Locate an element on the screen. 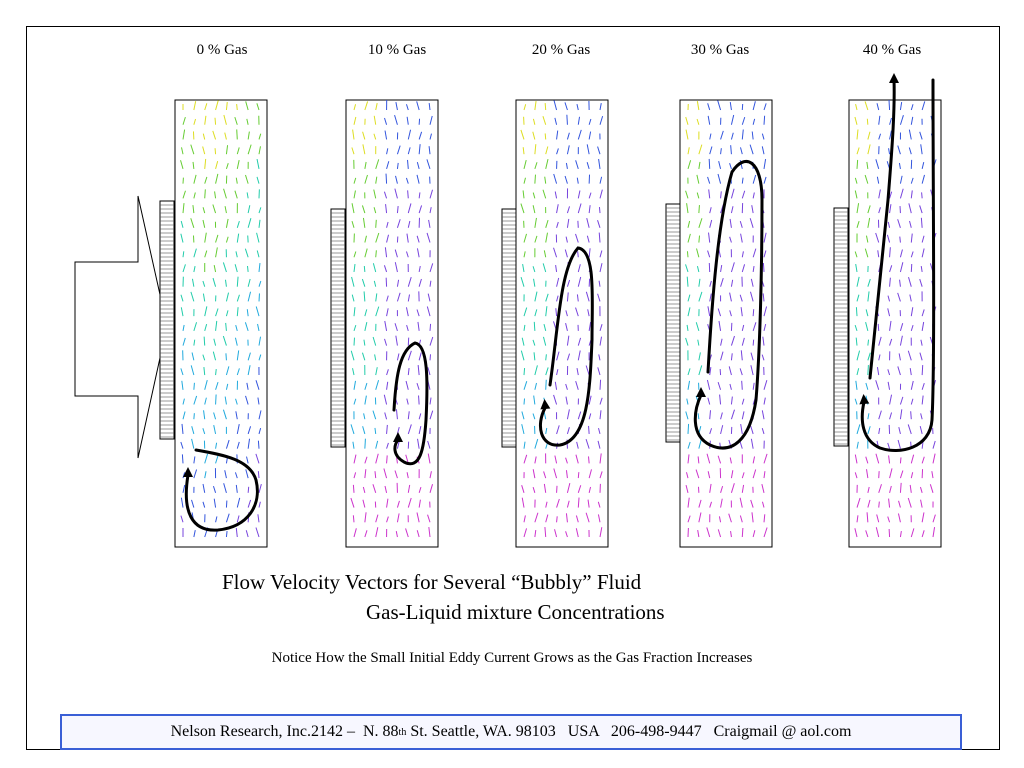  panel-outline is located at coordinates (562, 323).